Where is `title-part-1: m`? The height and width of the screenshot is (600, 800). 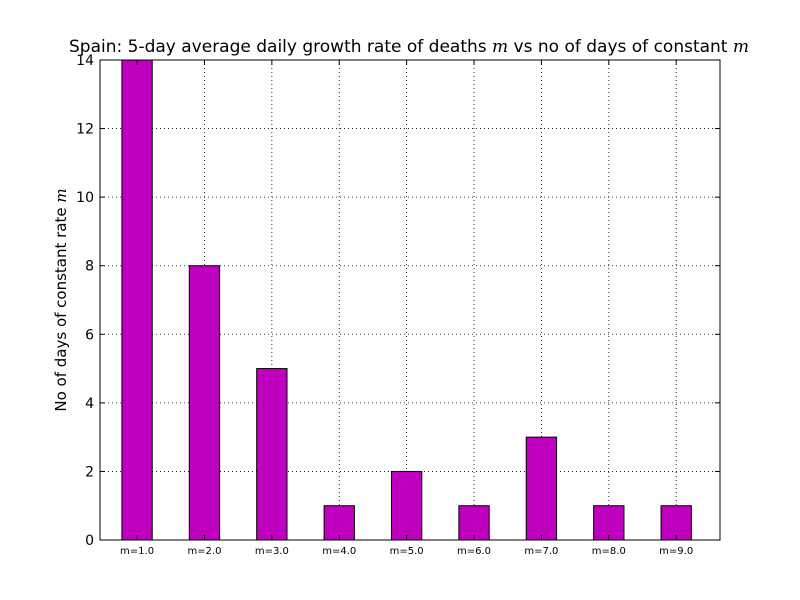
title-part-1: m is located at coordinates (500, 47).